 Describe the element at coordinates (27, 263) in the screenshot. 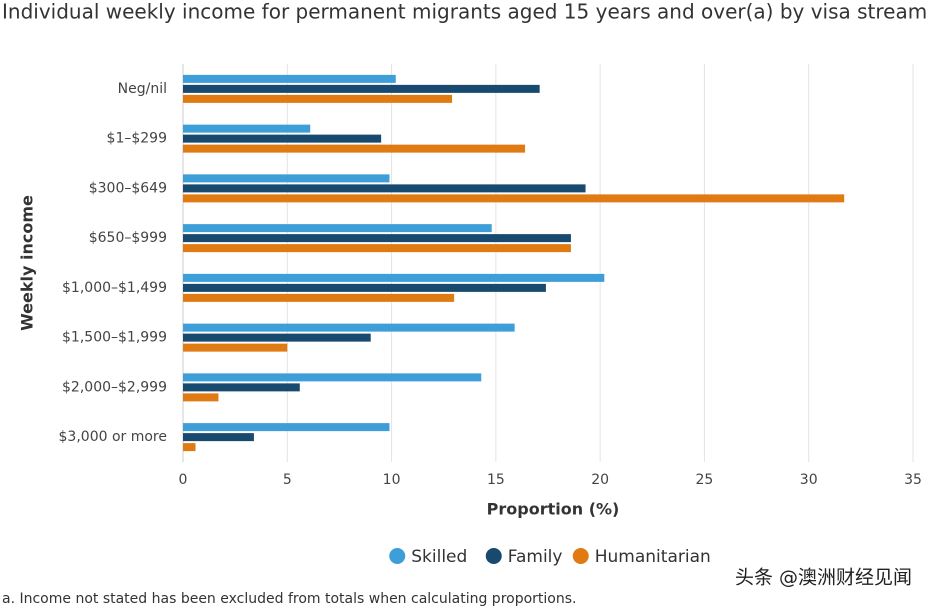

I see `y-axis-label: Weekly income` at that location.